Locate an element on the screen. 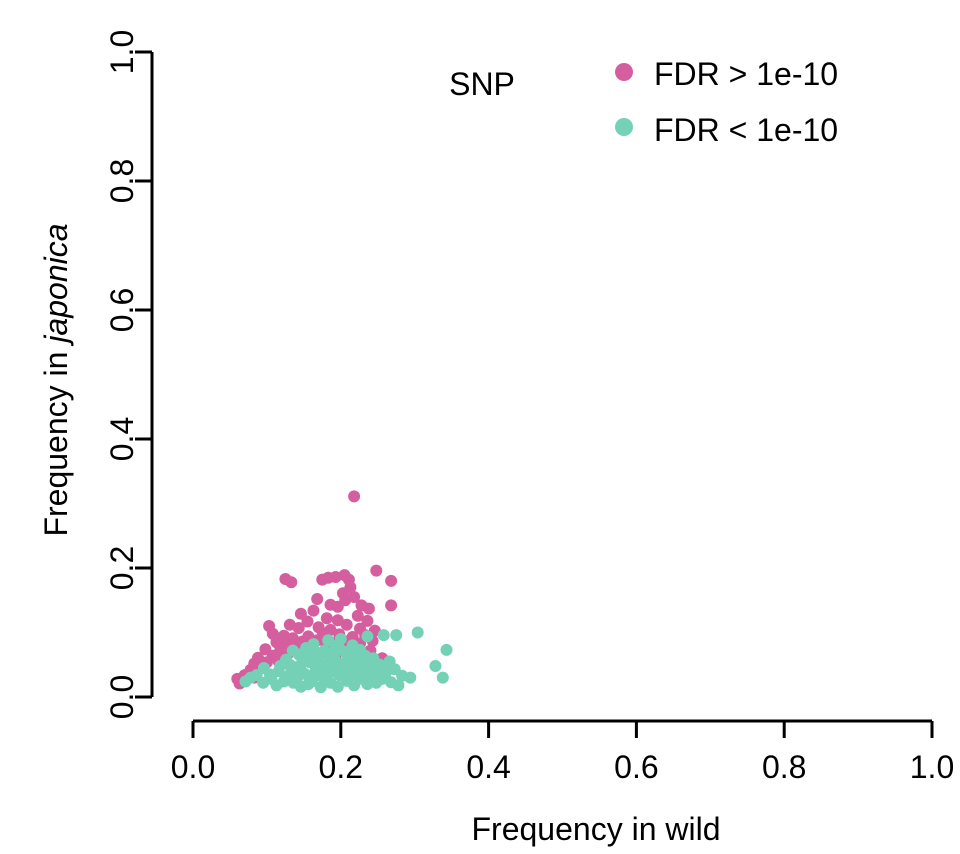 The width and height of the screenshot is (960, 854). legend-label-fdr-gt: FDR > 1e-10 is located at coordinates (746, 74).